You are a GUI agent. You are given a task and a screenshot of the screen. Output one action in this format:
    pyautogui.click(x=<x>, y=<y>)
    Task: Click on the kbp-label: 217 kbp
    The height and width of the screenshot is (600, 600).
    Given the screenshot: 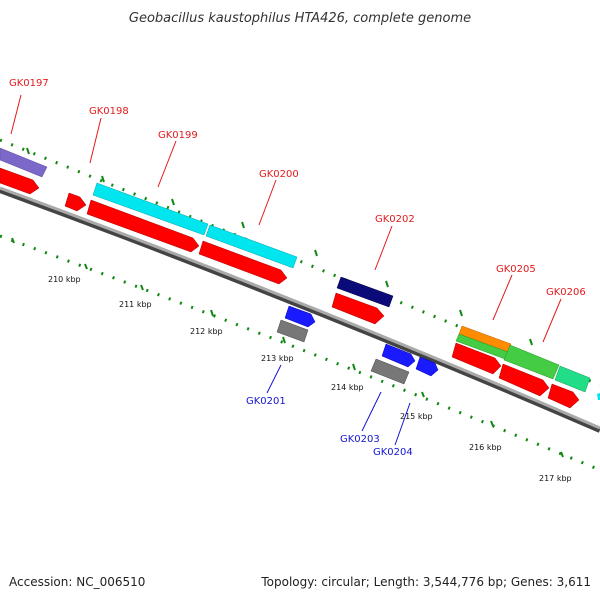 What is the action you would take?
    pyautogui.click(x=555, y=478)
    